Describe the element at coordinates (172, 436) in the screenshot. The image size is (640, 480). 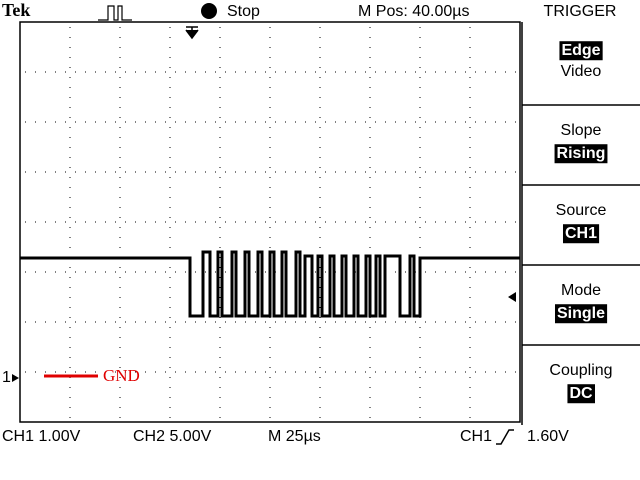
I see `ch2-scale: CH2 5.00V` at that location.